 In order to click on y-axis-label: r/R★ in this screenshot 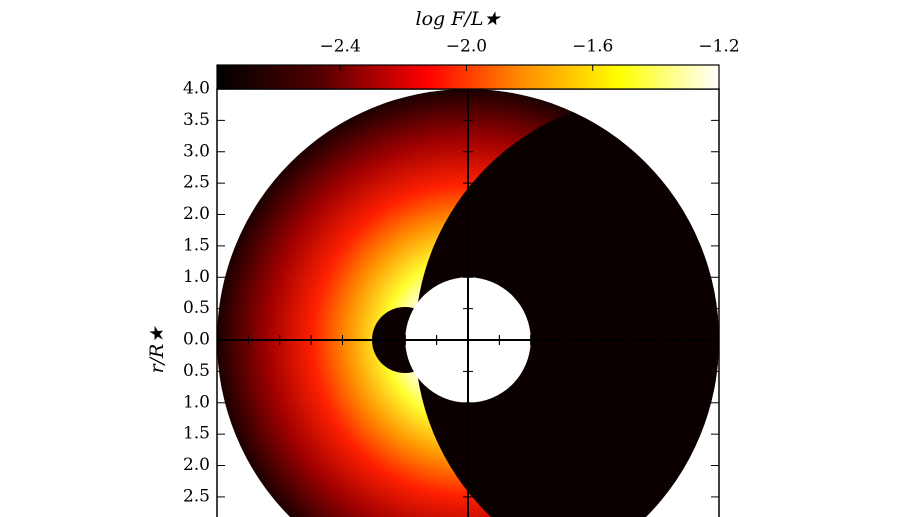, I will do `click(157, 350)`.